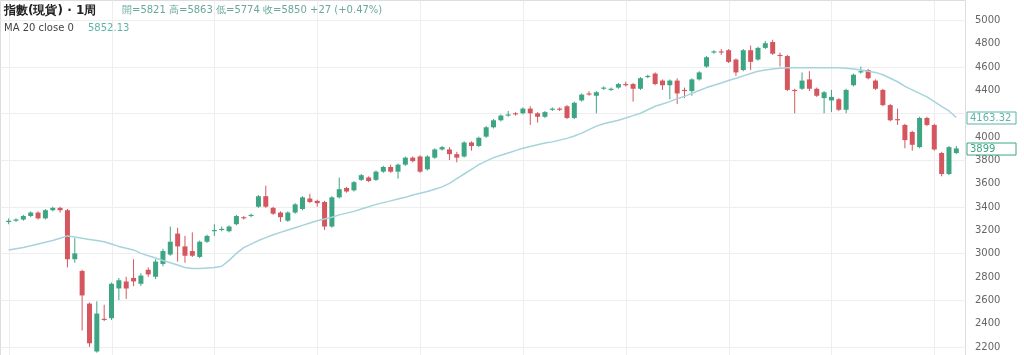 Image resolution: width=1024 pixels, height=355 pixels. What do you see at coordinates (988, 206) in the screenshot?
I see `y-tick-label: 3400` at bounding box center [988, 206].